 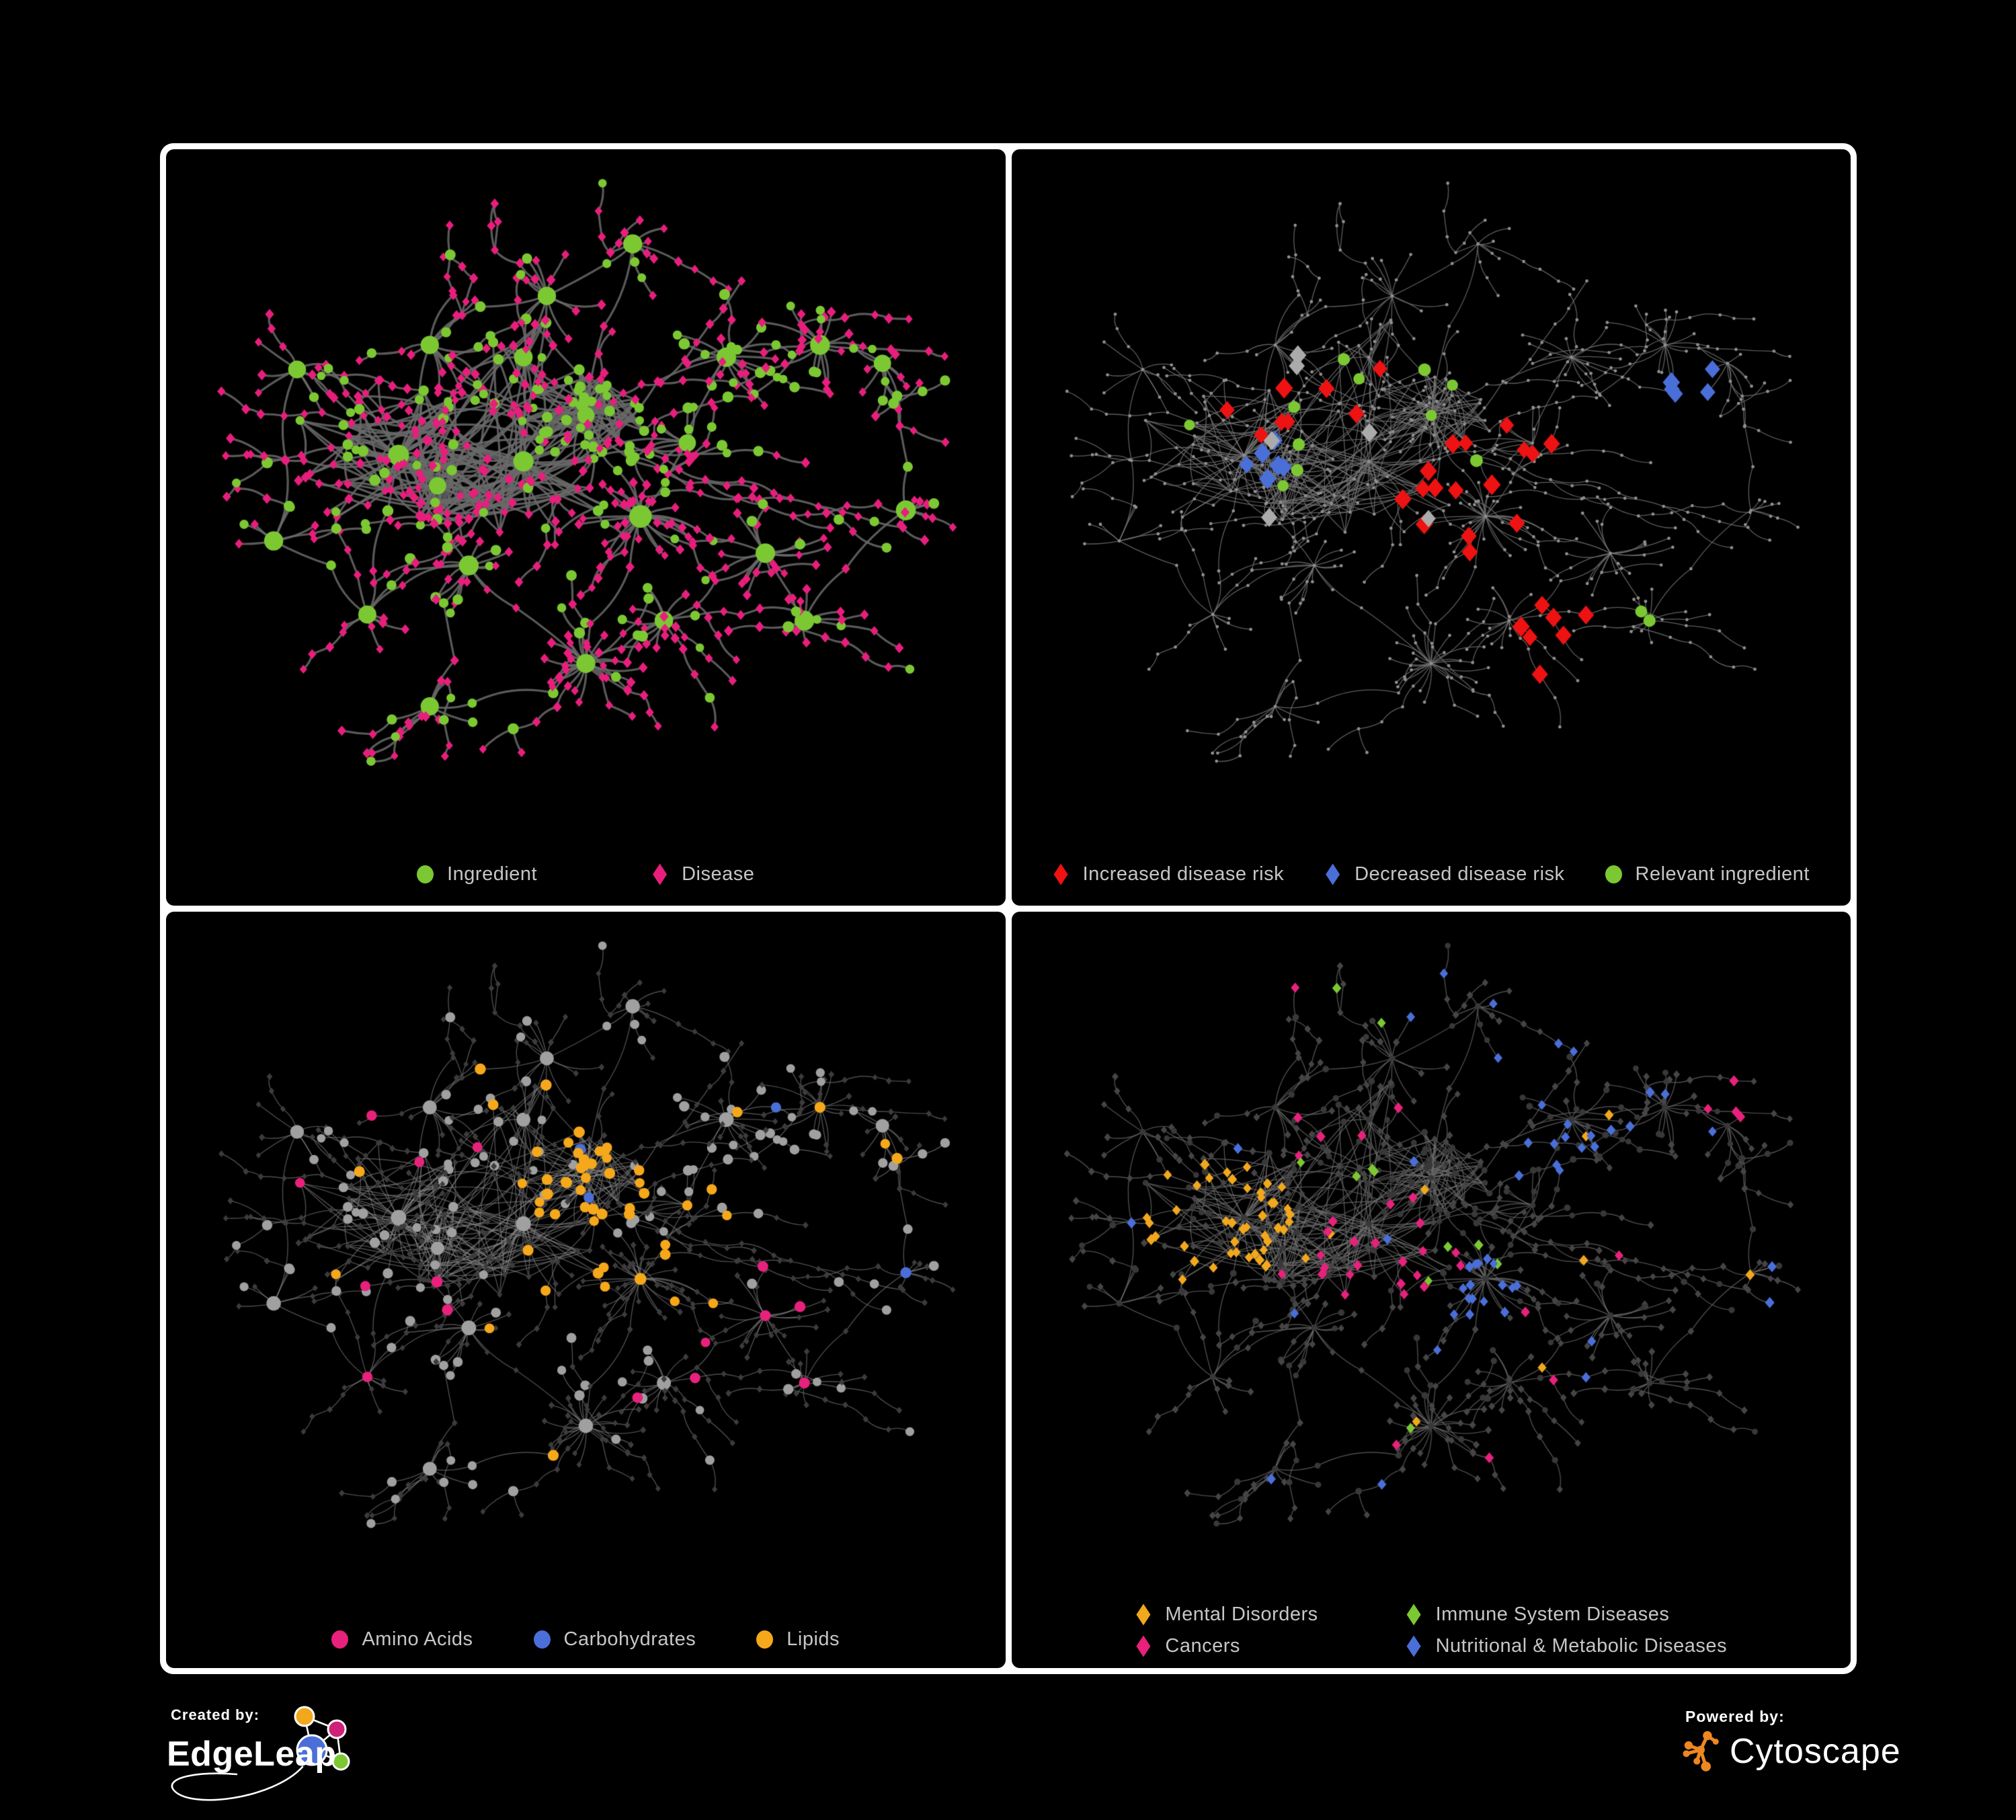 I want to click on legend-nutrient-classes: Amino Acids Carbohydrates Lipids, so click(x=586, y=1639).